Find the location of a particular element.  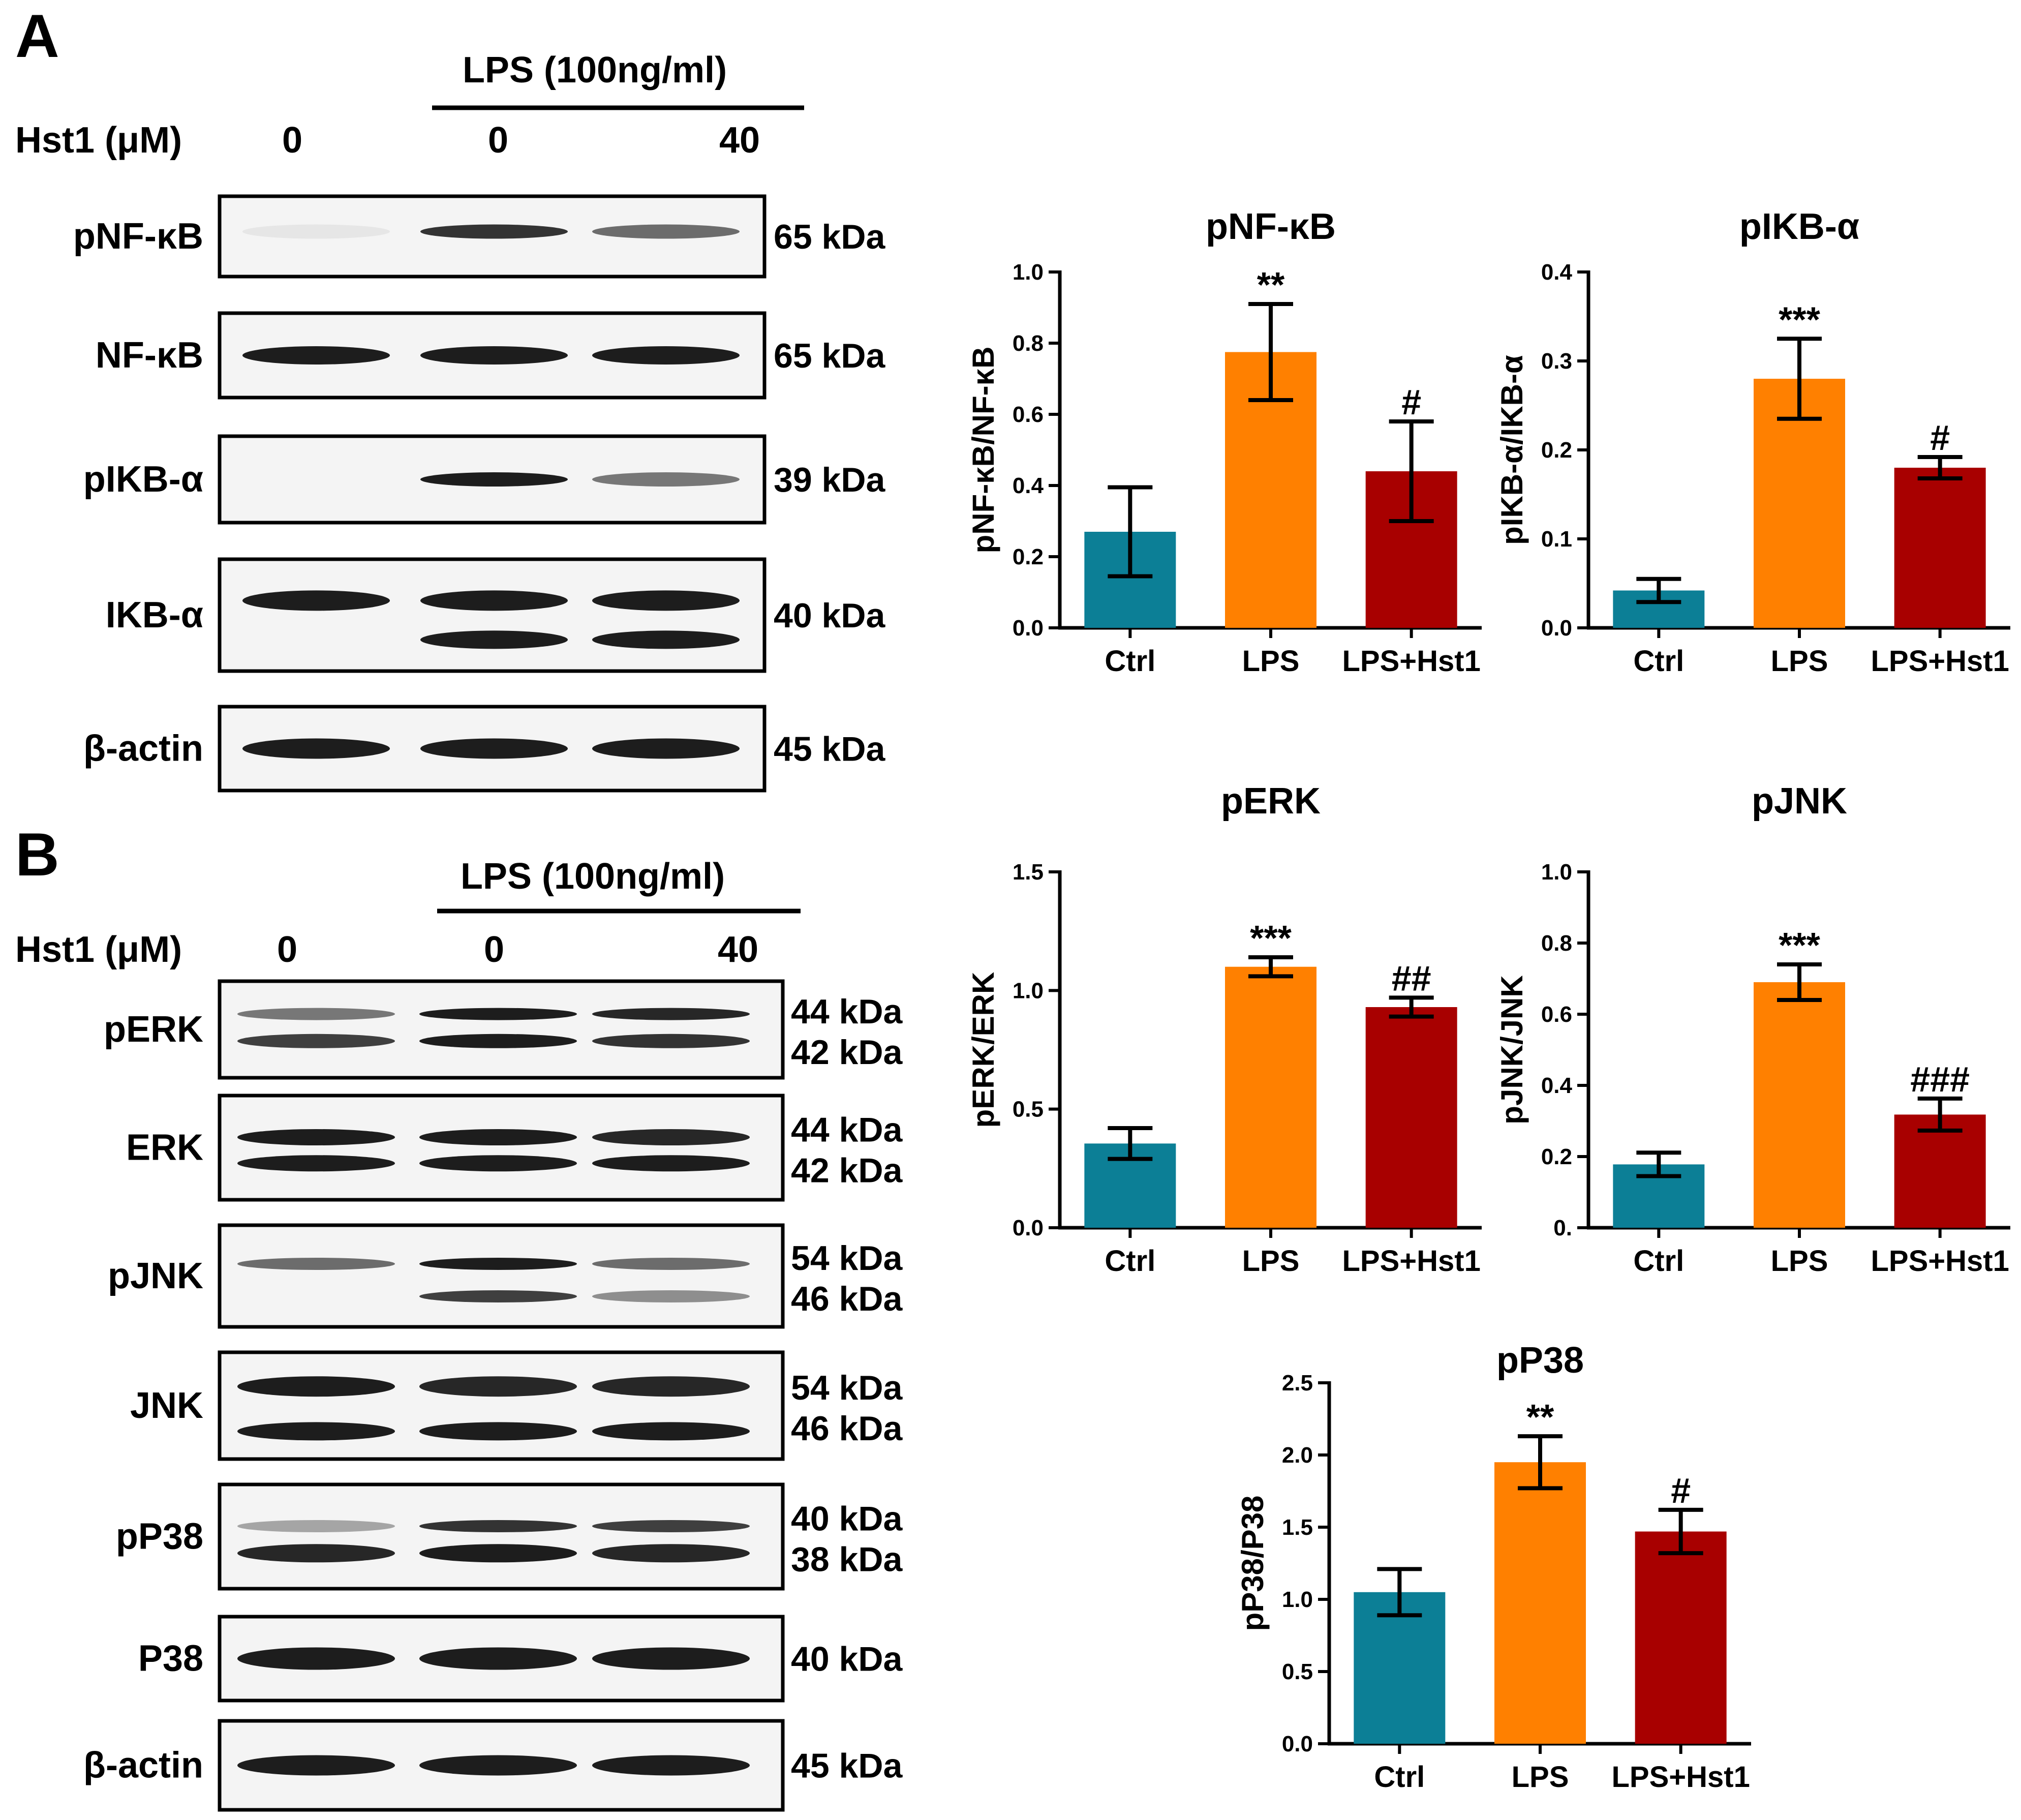

y-axis-label: pERK/ERK is located at coordinates (983, 1050).